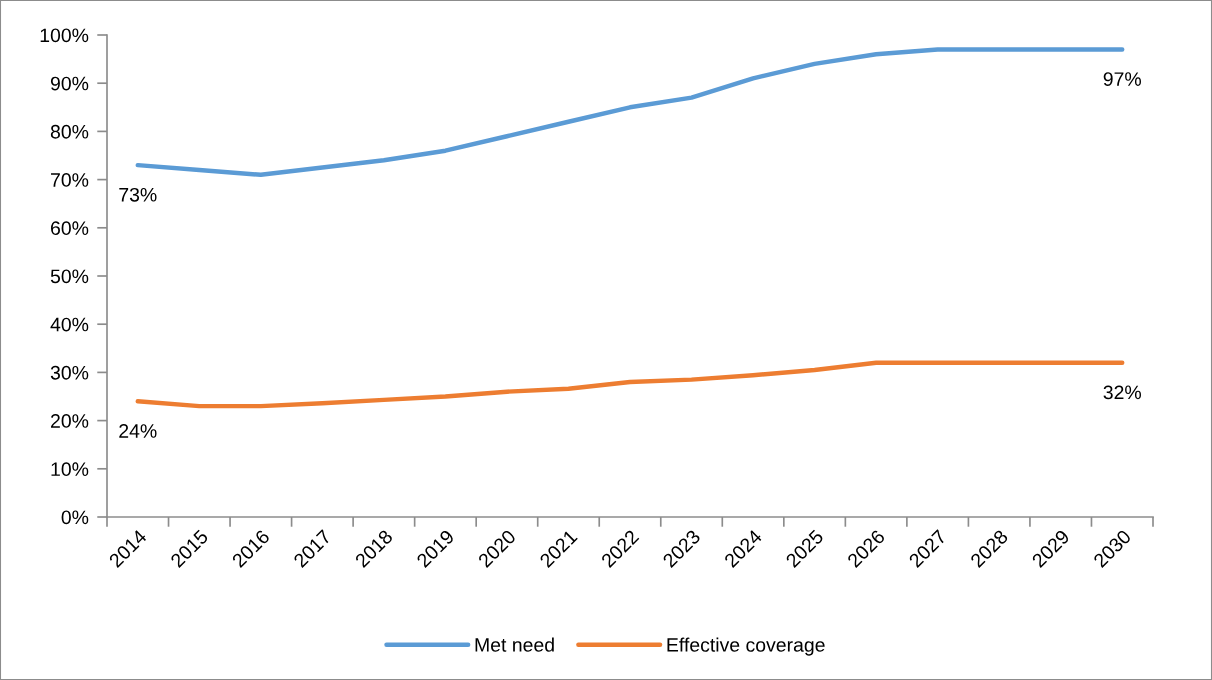 The image size is (1212, 680). What do you see at coordinates (746, 646) in the screenshot?
I see `legend-label: Effective coverage` at bounding box center [746, 646].